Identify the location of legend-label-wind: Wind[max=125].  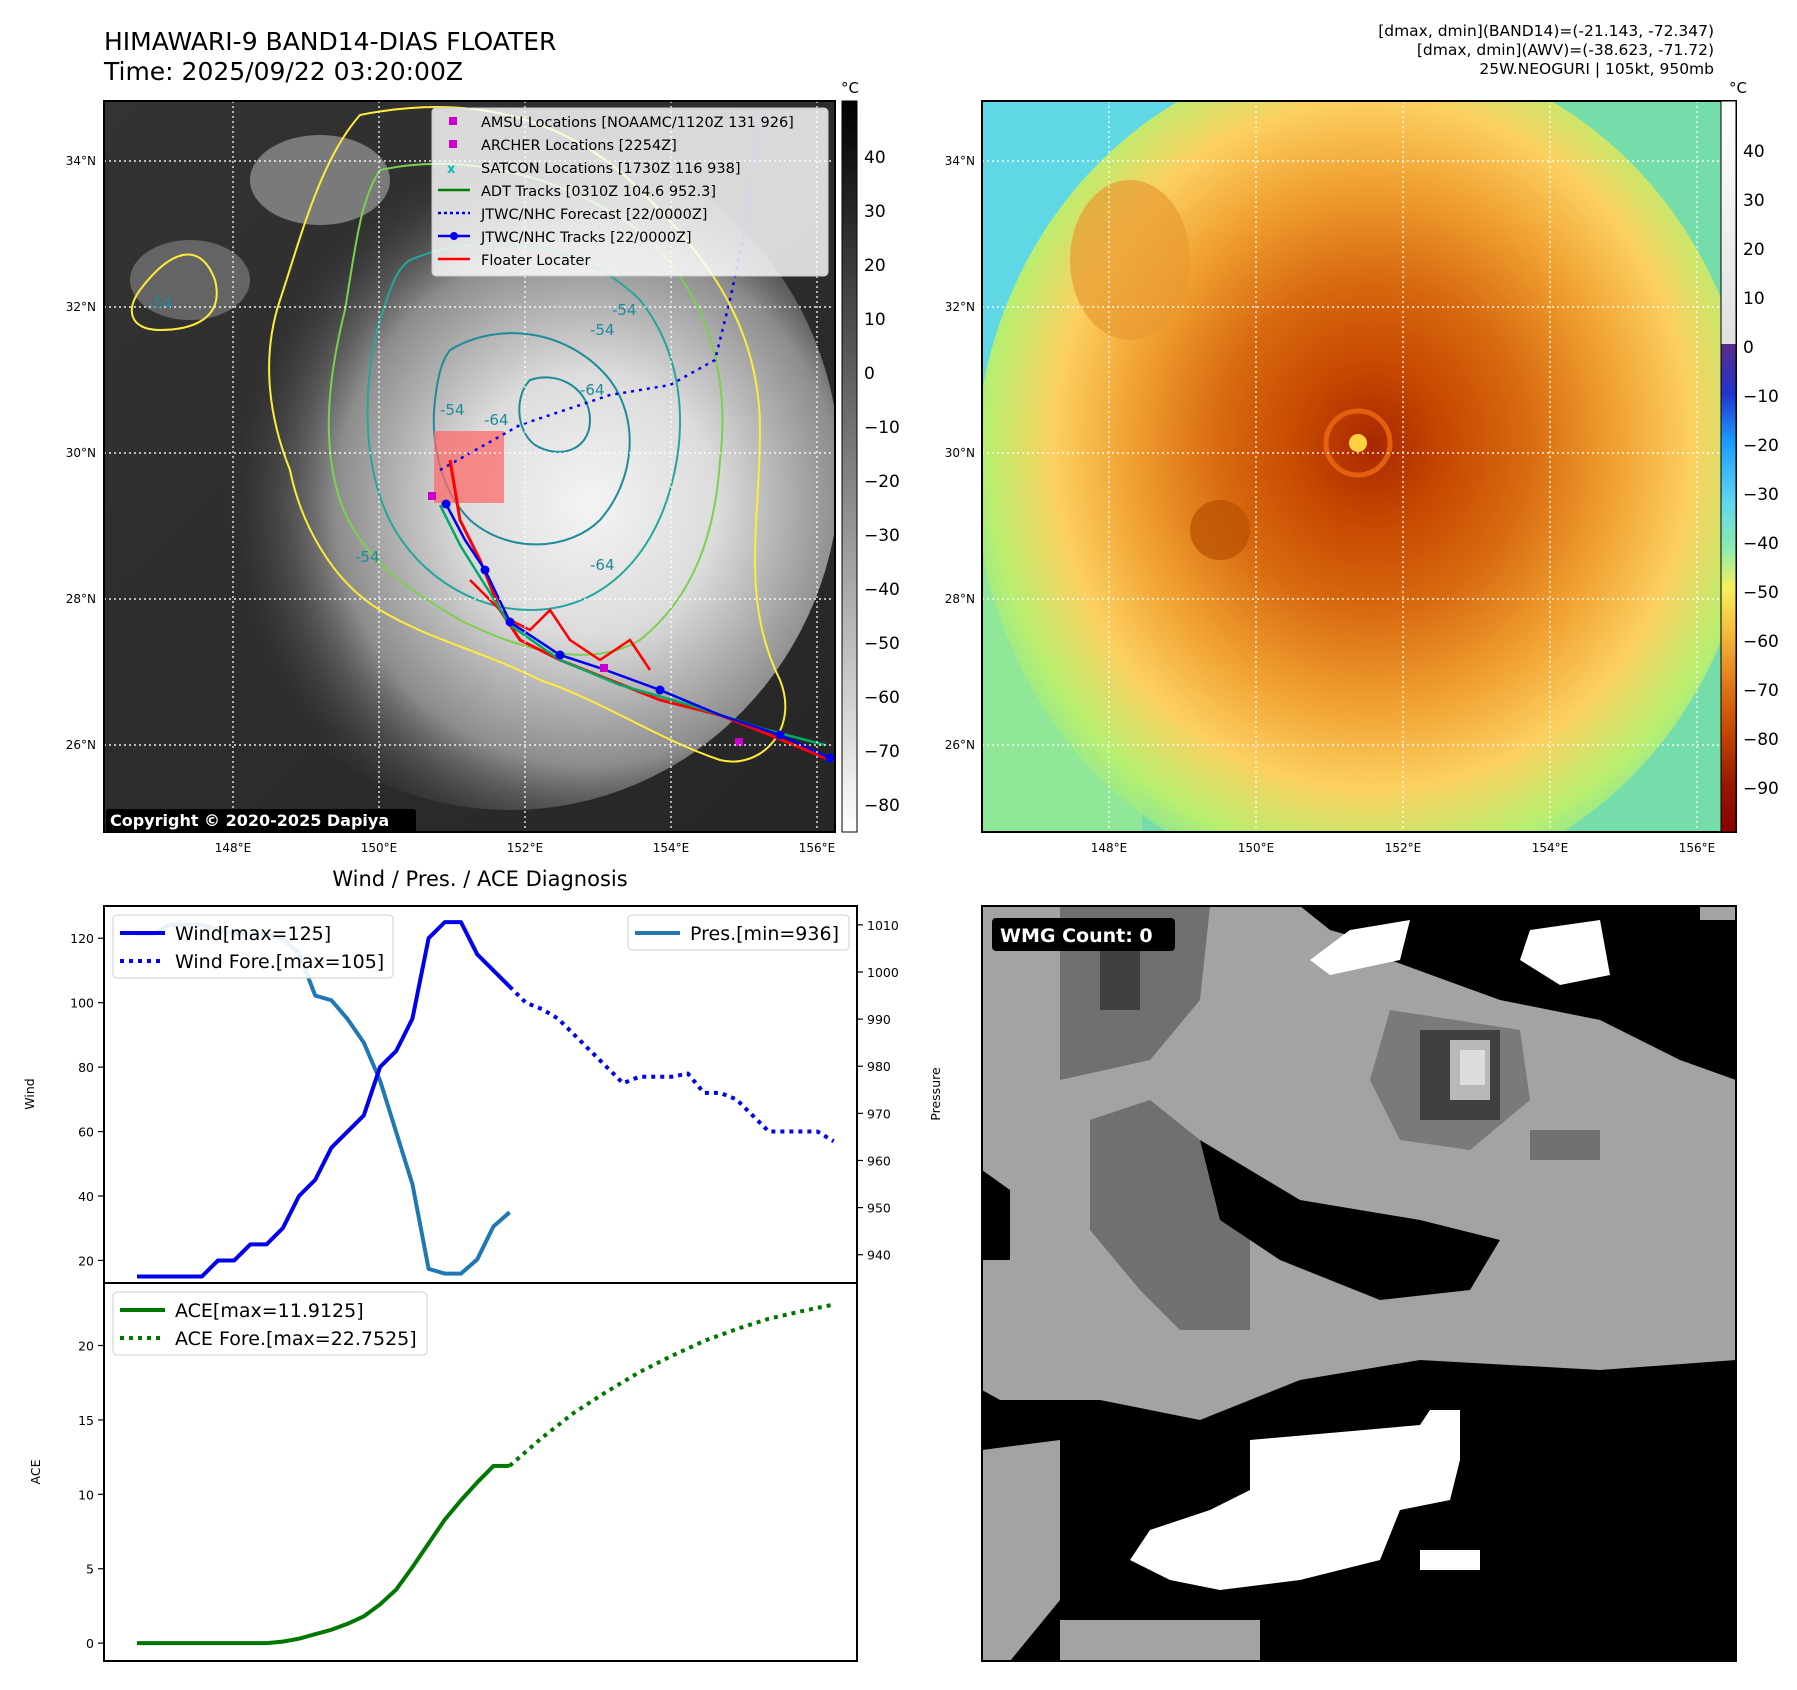
(253, 934).